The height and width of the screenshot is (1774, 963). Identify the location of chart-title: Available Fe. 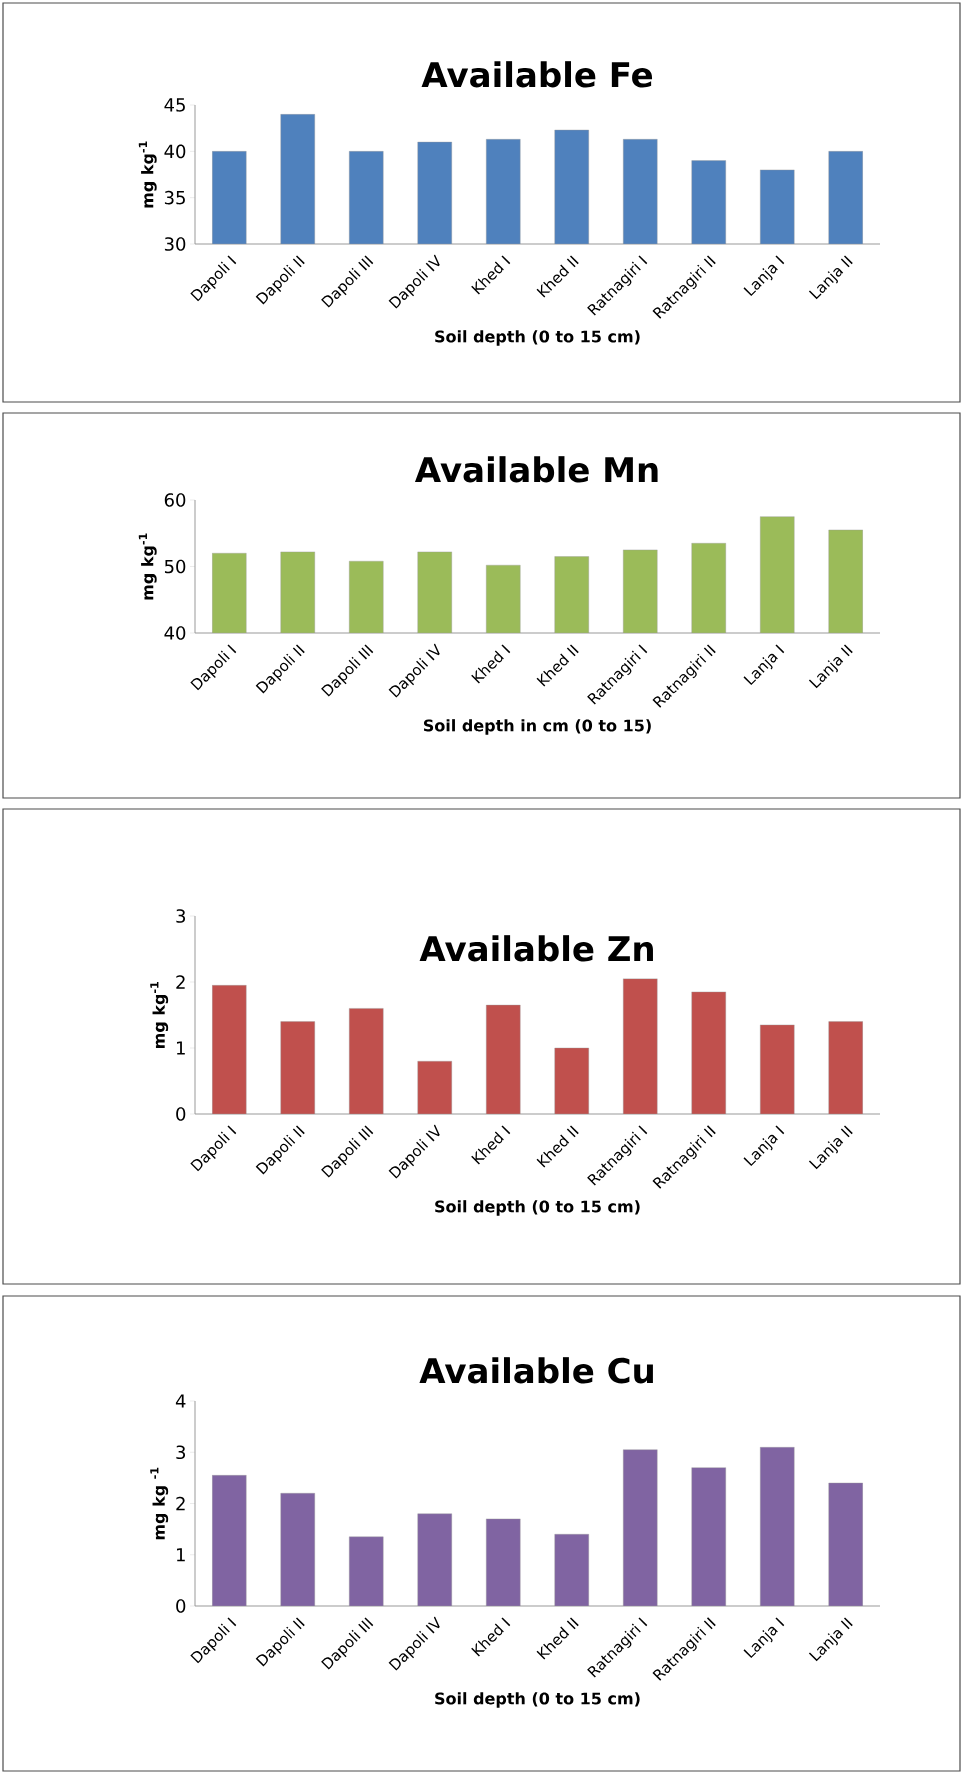
(537, 74).